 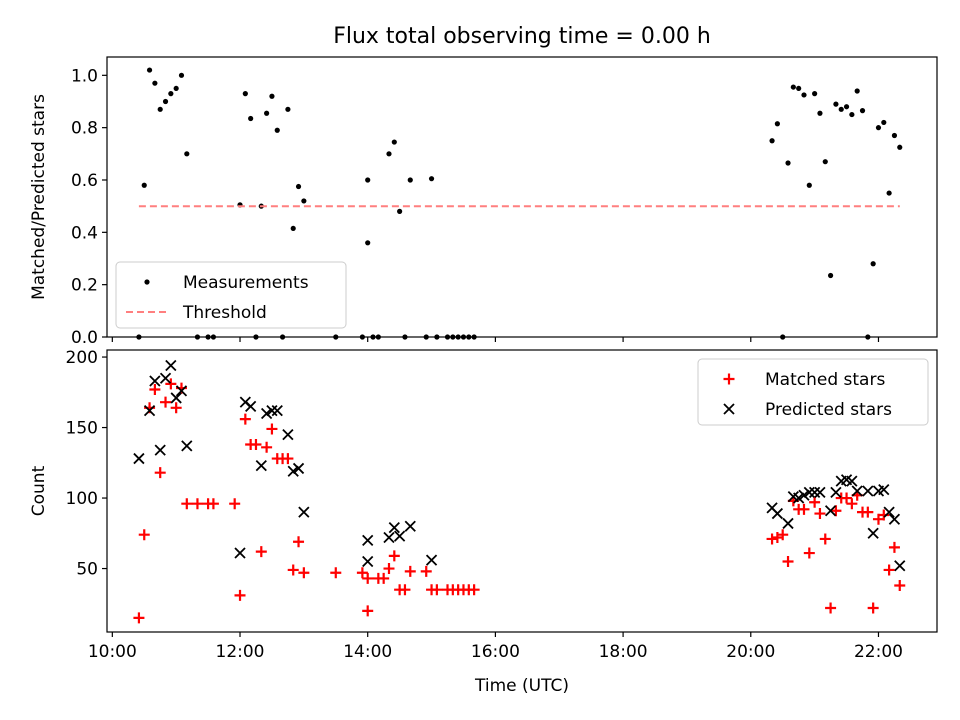 What do you see at coordinates (82, 429) in the screenshot?
I see `y-tick-label: 150` at bounding box center [82, 429].